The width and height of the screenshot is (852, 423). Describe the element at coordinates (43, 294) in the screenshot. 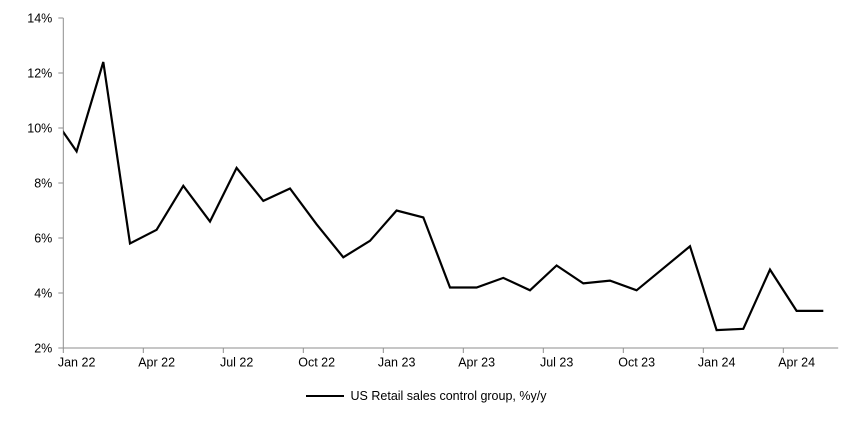

I see `y-tick-label: 4%` at that location.